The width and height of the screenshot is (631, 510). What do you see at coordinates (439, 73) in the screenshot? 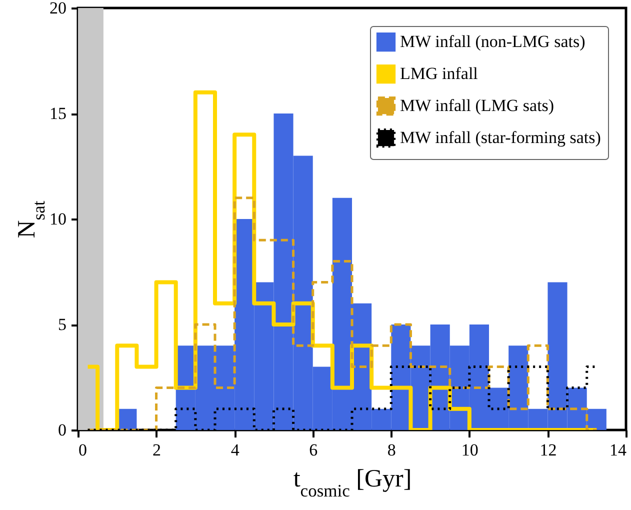
I see `legend-label: LMG infall` at bounding box center [439, 73].